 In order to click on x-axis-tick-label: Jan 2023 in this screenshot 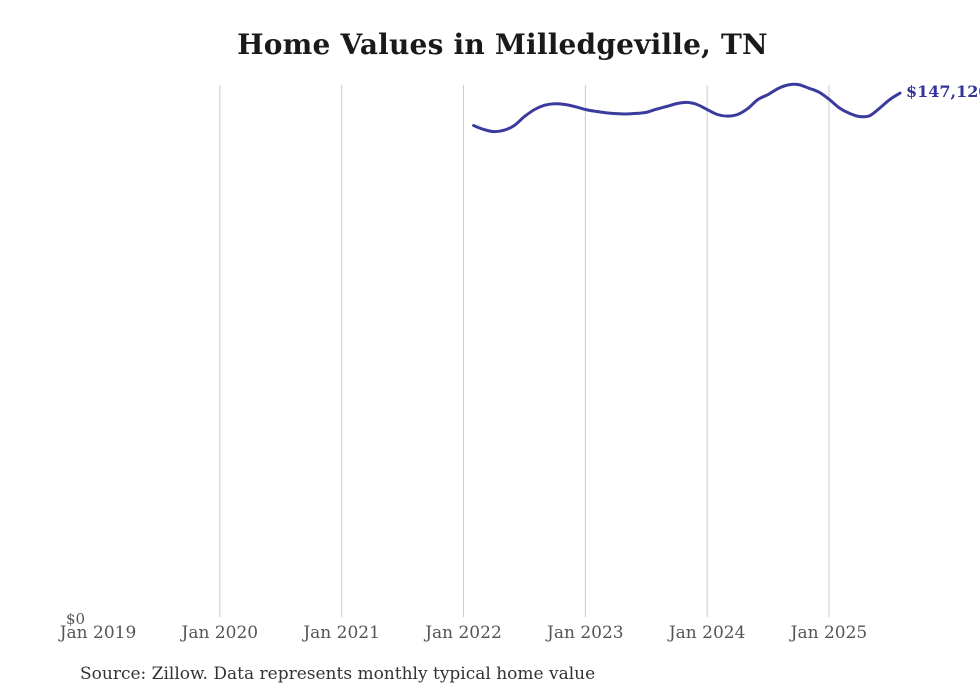, I will do `click(585, 633)`.